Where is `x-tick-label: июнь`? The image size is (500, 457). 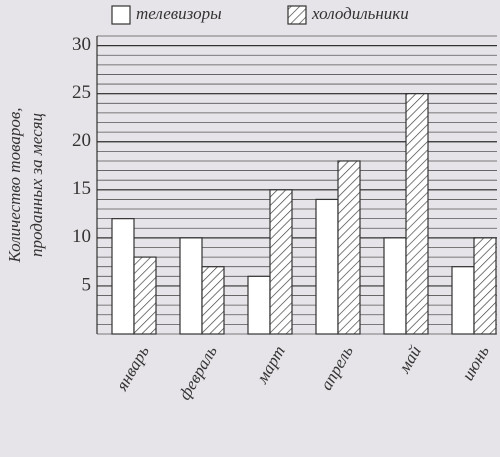 x-tick-label: июнь is located at coordinates (475, 362).